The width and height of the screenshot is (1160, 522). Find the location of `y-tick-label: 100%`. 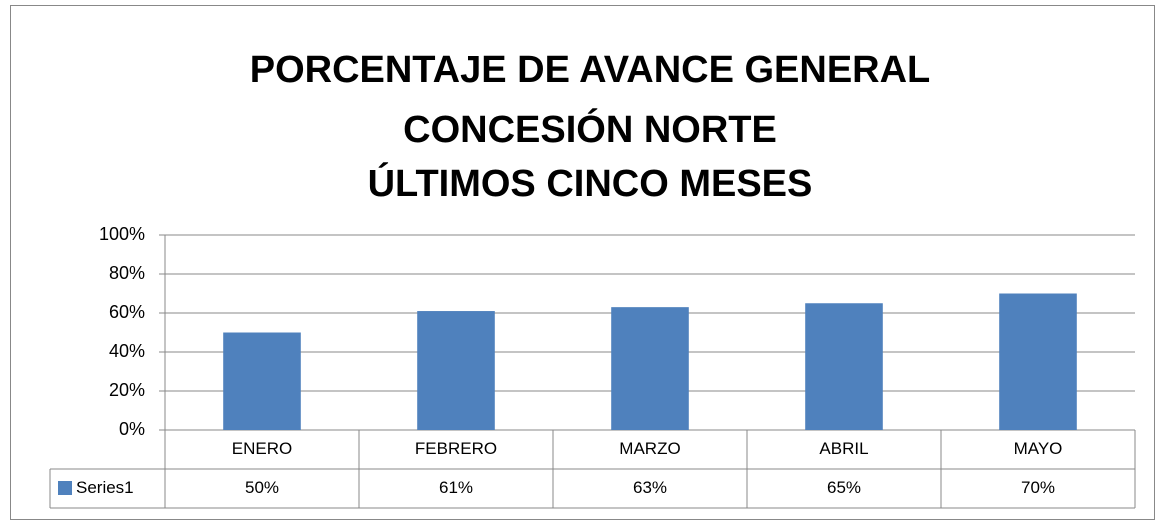

y-tick-label: 100% is located at coordinates (122, 234).